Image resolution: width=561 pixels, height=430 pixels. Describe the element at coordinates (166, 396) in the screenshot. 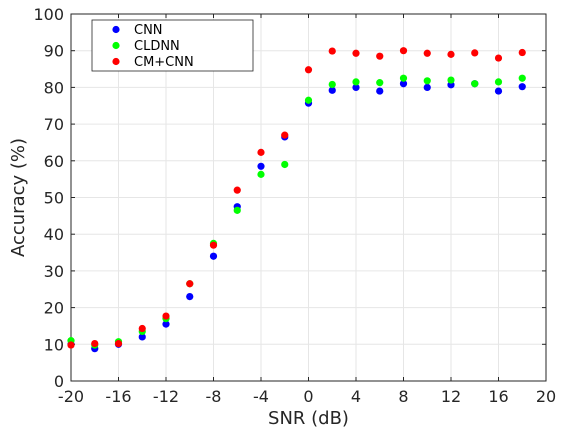

I see `x-tick-label: -12` at that location.